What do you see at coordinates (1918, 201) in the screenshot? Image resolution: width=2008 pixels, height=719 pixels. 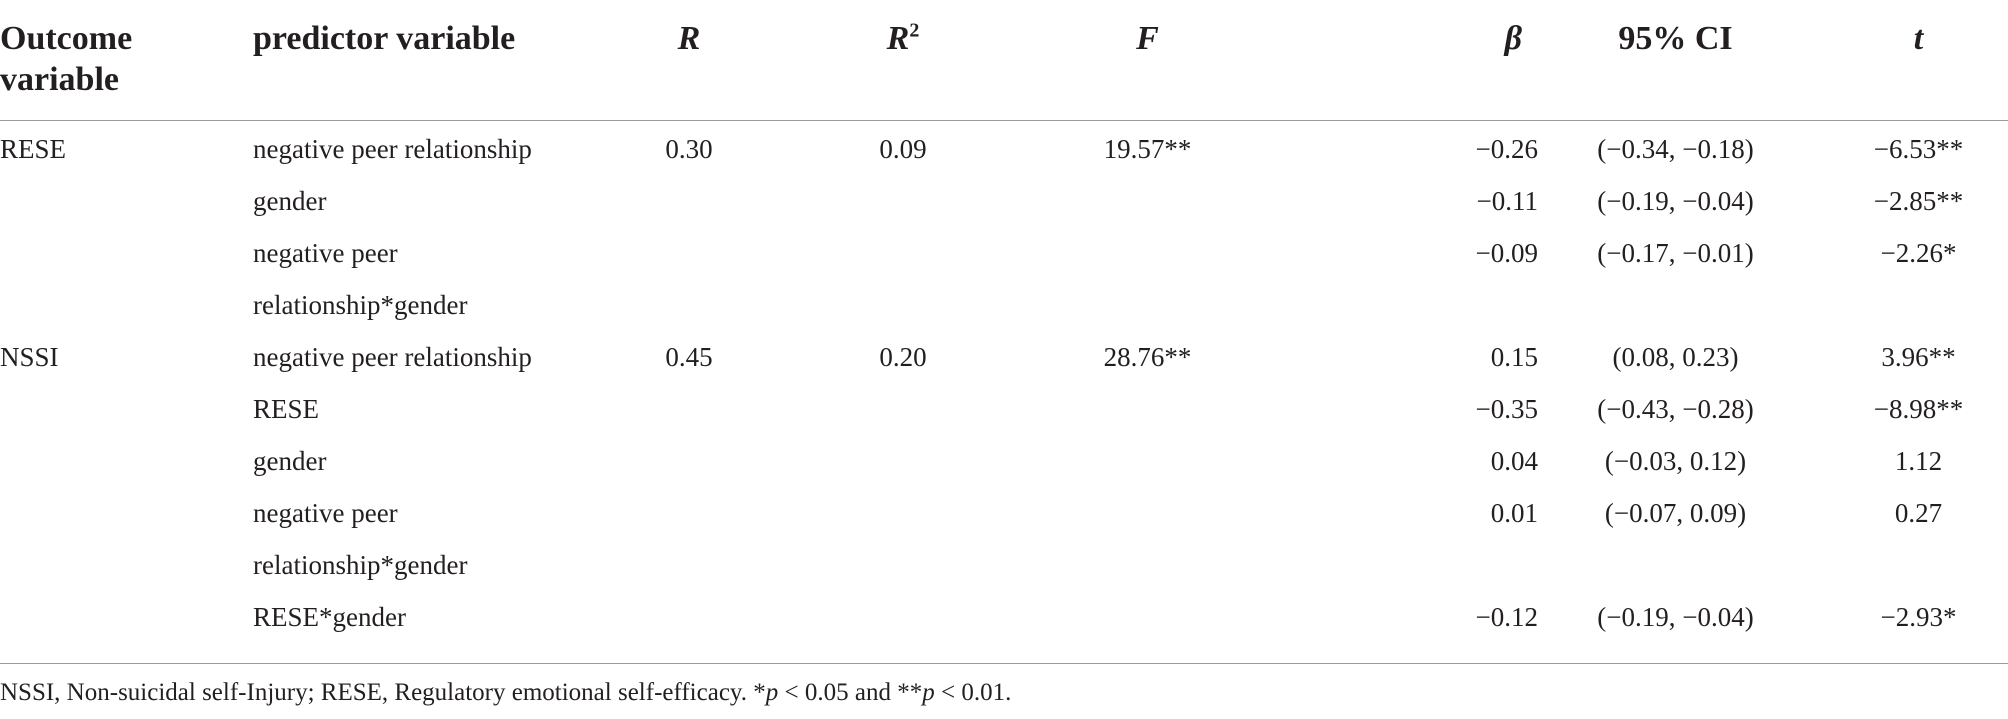 I see `cell-t: −2.85**` at bounding box center [1918, 201].